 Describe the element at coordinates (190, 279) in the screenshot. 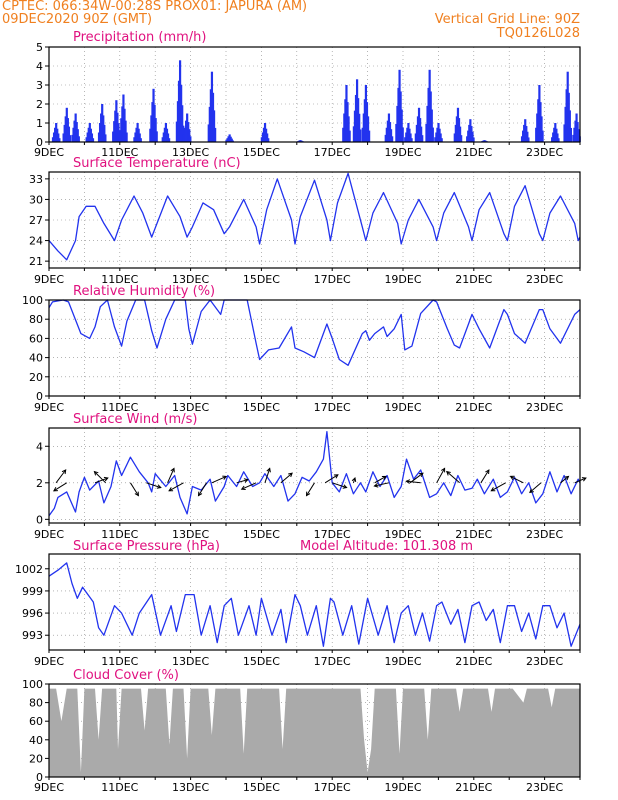

I see `temperature-xtick-label: 13DEC` at that location.